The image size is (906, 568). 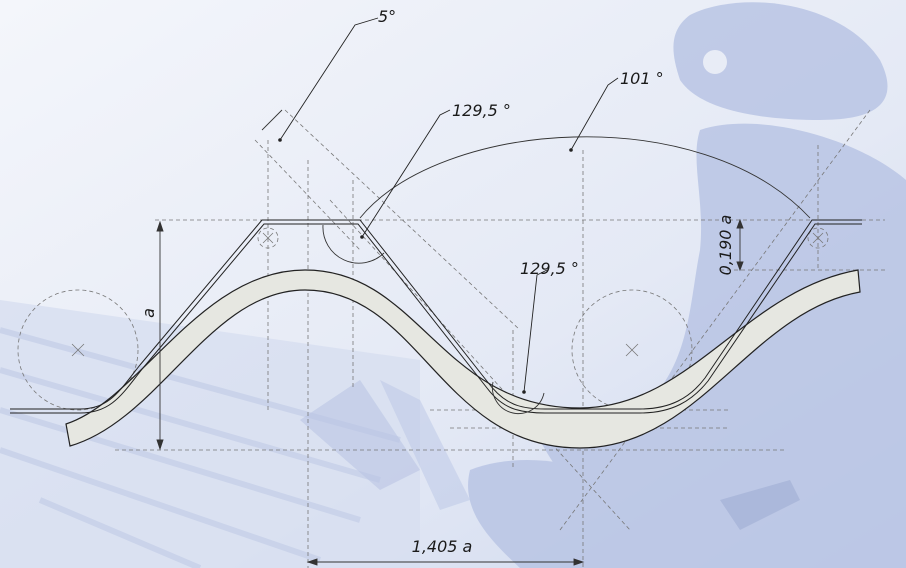 I want to click on draft-dimension-line, so click(x=272, y=120).